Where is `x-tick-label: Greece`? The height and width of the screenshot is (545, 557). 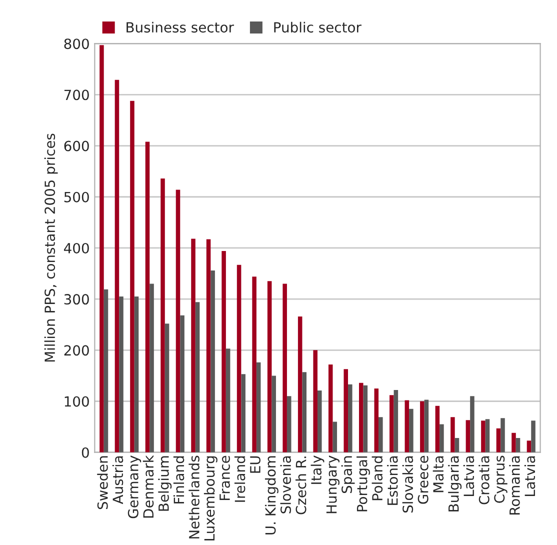
x-tick-label: Greece is located at coordinates (423, 480).